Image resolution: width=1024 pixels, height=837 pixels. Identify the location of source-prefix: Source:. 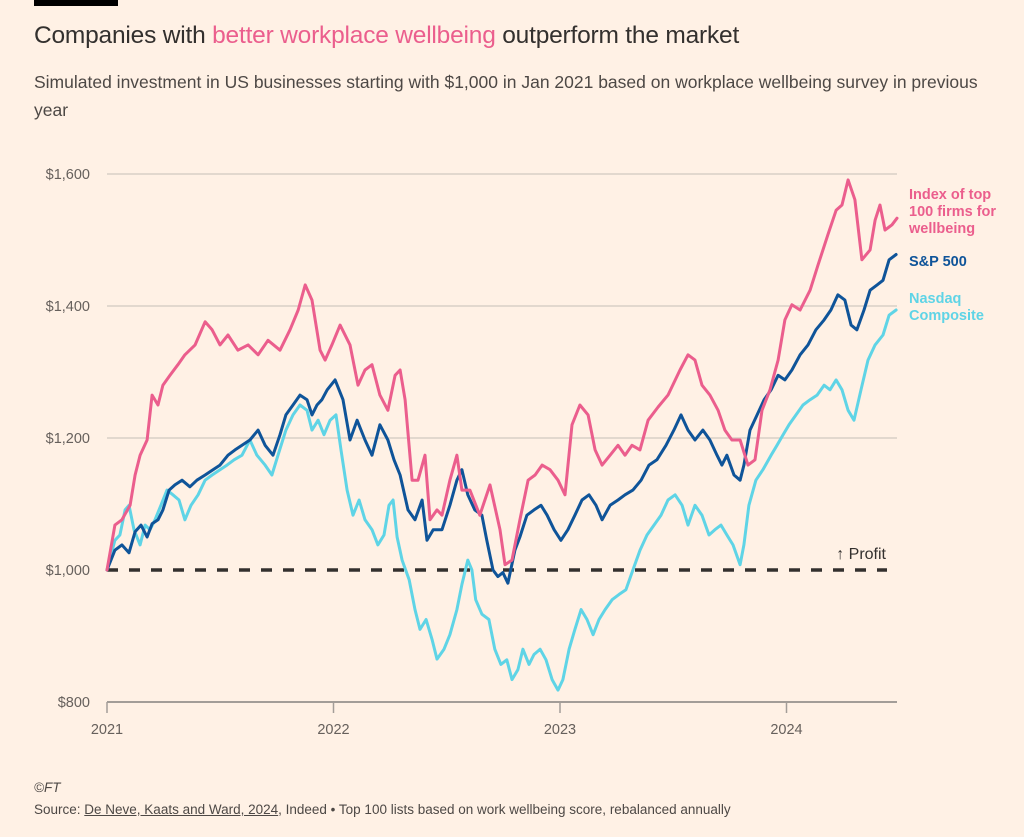
(59, 809).